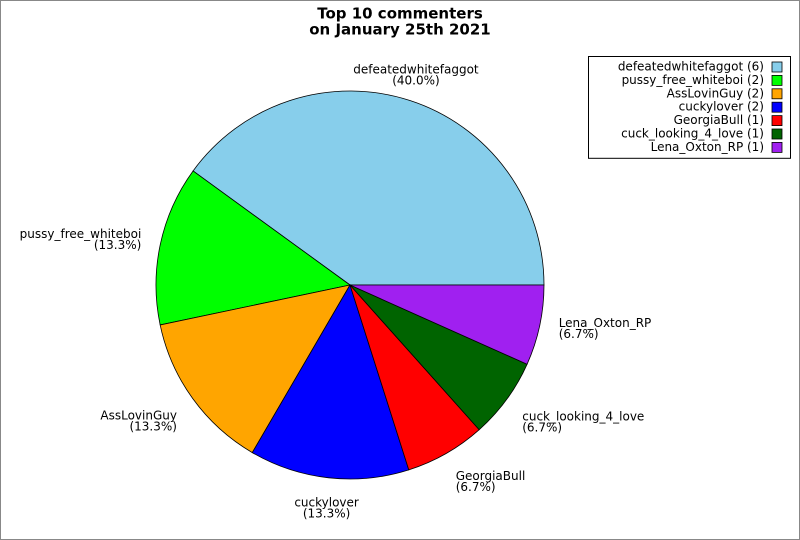 Image resolution: width=800 pixels, height=540 pixels. What do you see at coordinates (693, 80) in the screenshot?
I see `legend-label: pussy_free_whiteboi (2)` at bounding box center [693, 80].